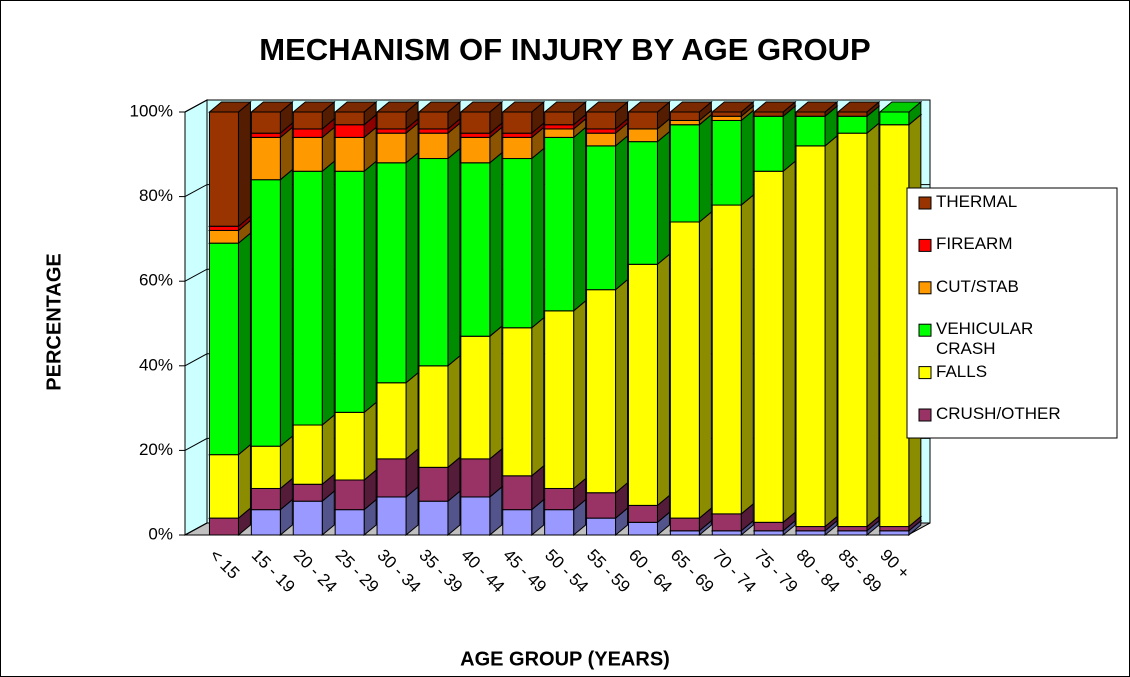 Image resolution: width=1130 pixels, height=677 pixels. I want to click on legend-label-box: FIREARM, so click(974, 244).